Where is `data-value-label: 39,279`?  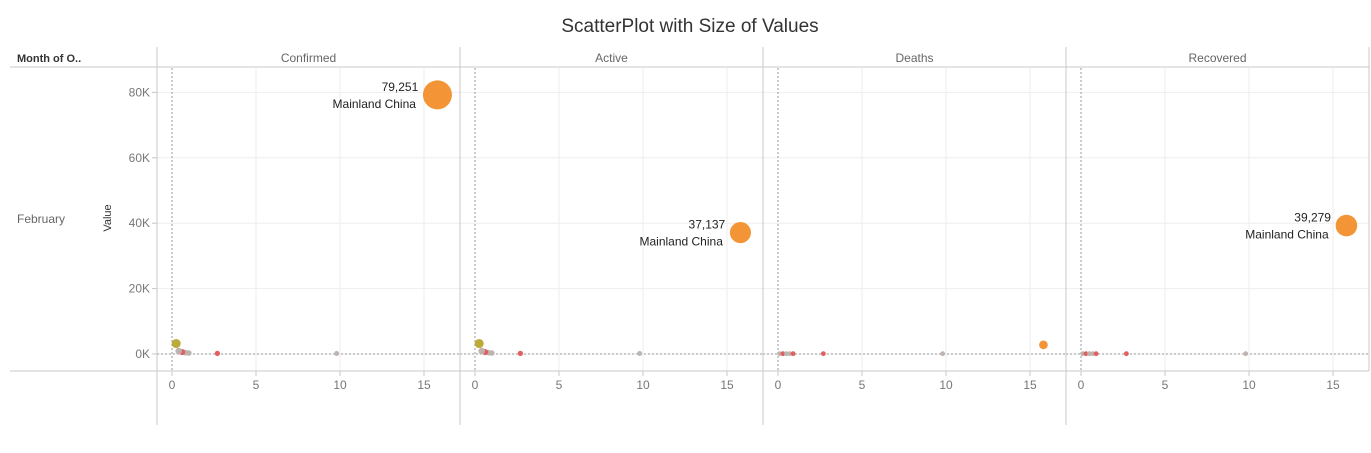 data-value-label: 39,279 is located at coordinates (1312, 218).